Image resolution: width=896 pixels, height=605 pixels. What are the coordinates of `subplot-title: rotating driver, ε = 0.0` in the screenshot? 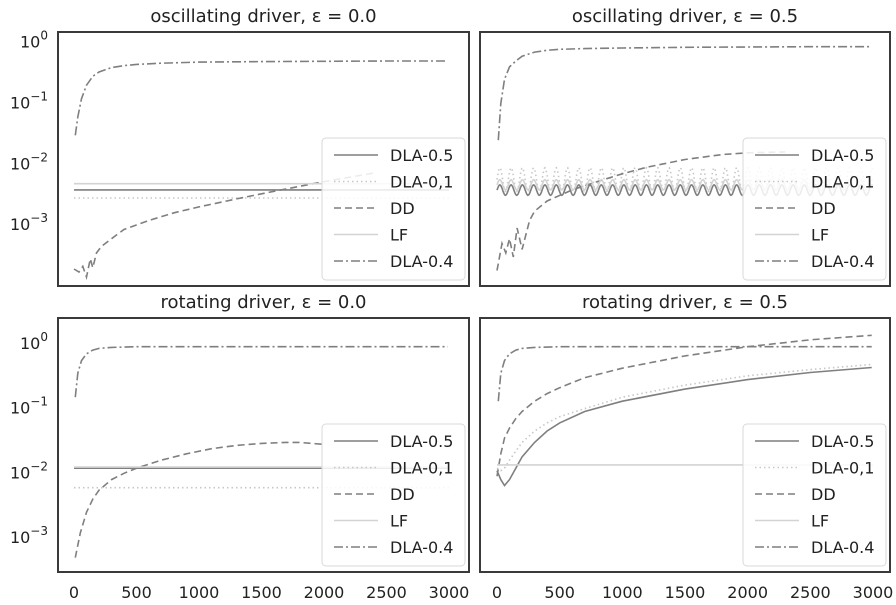 It's located at (264, 302).